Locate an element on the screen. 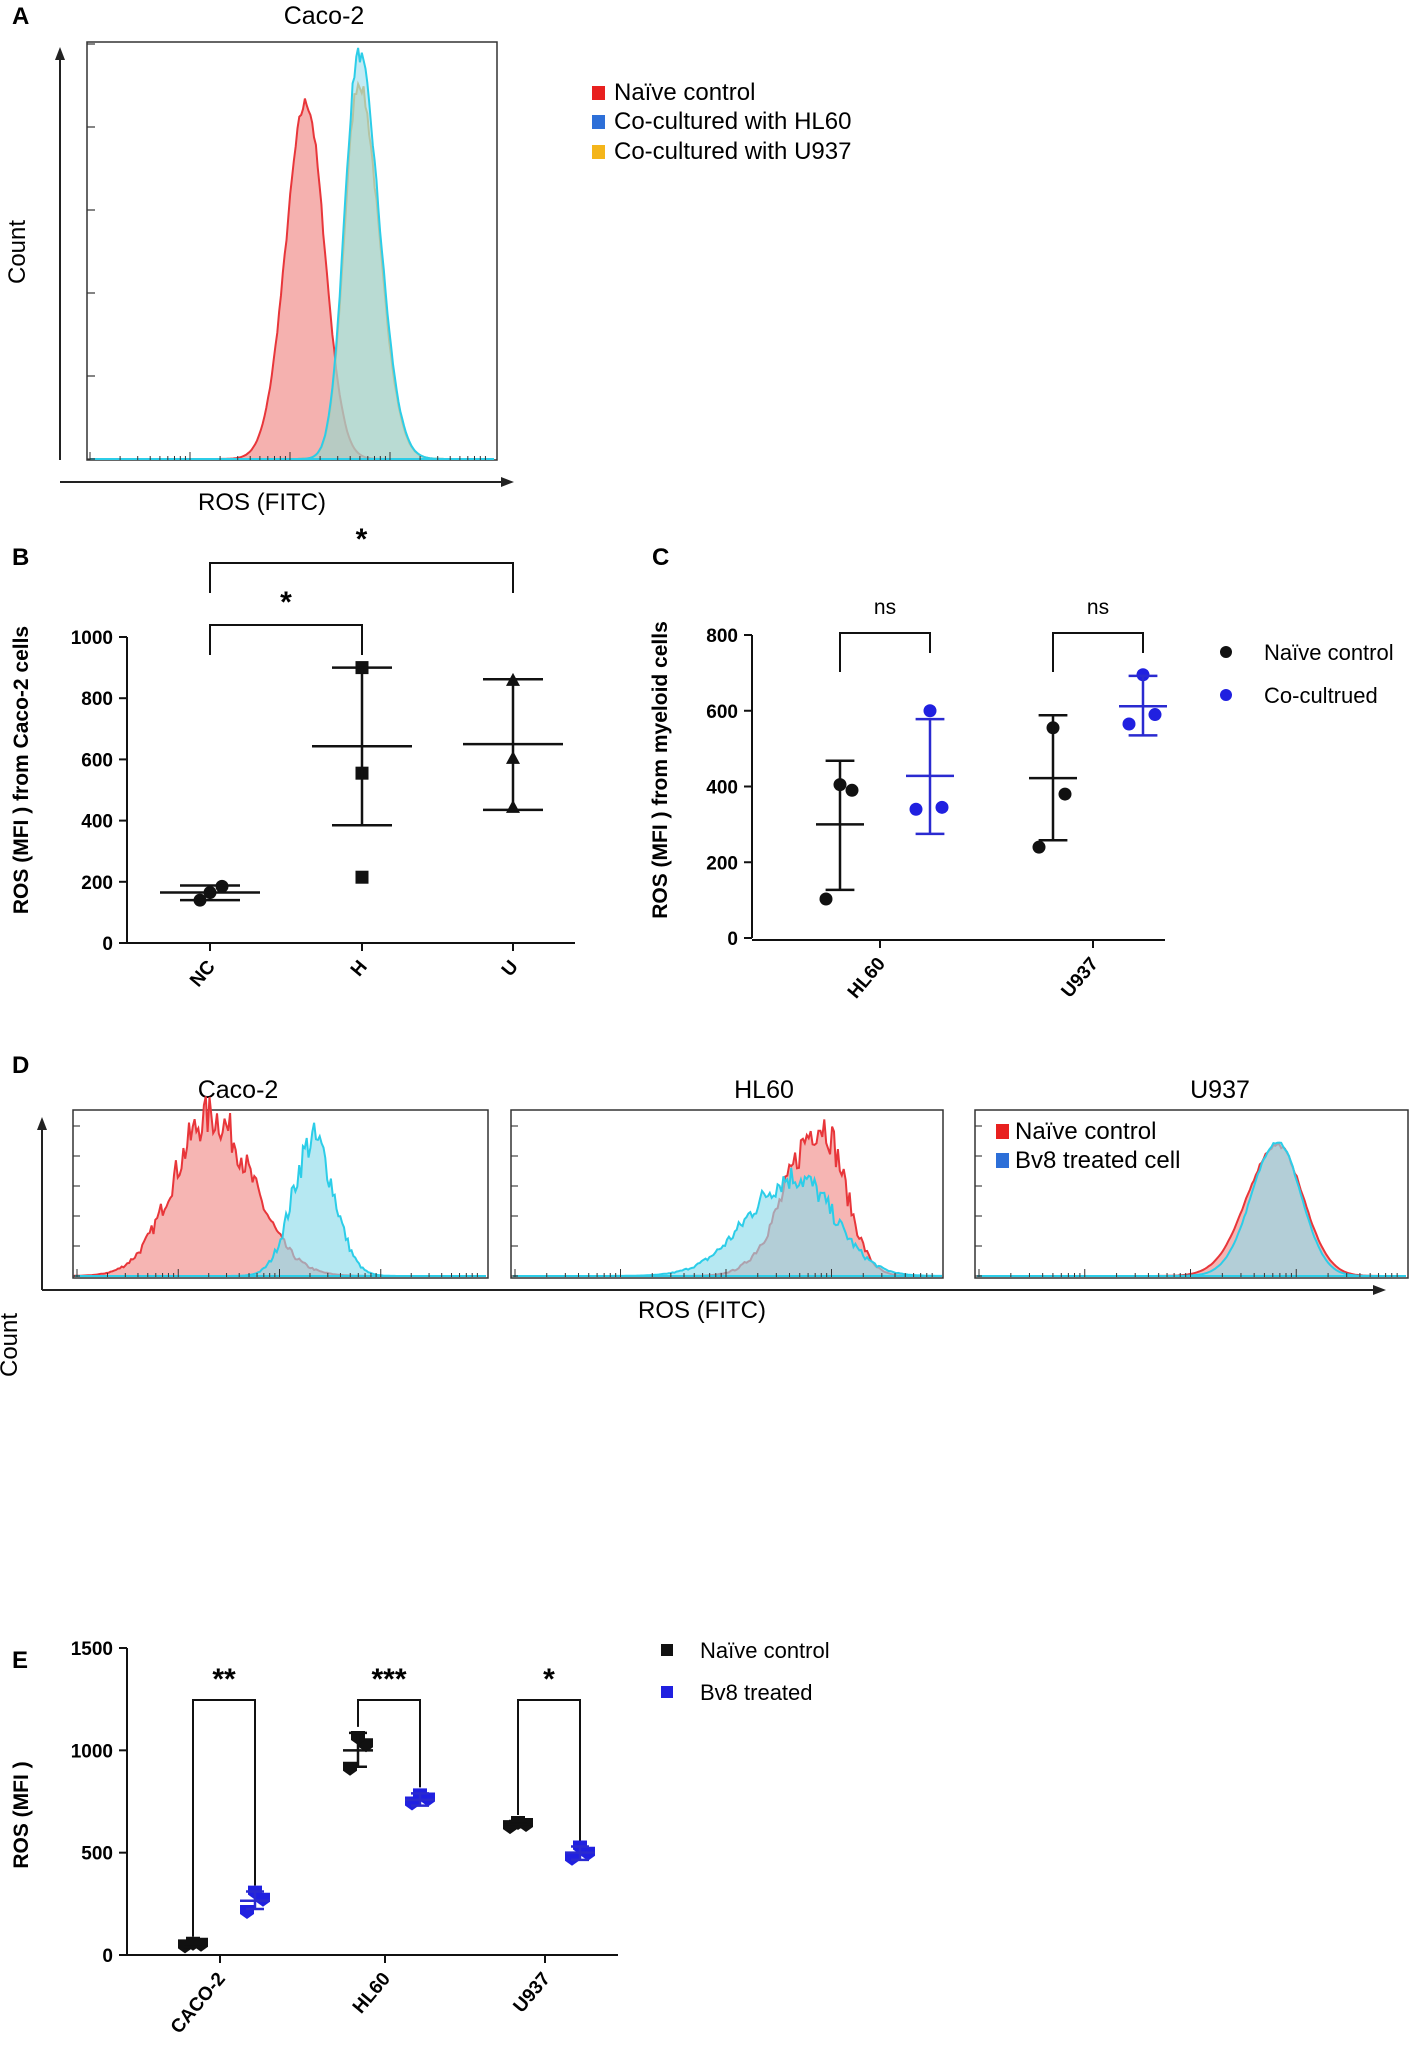 This screenshot has width=1417, height=2065. panel-d-y-arrowhead is located at coordinates (42, 1123).